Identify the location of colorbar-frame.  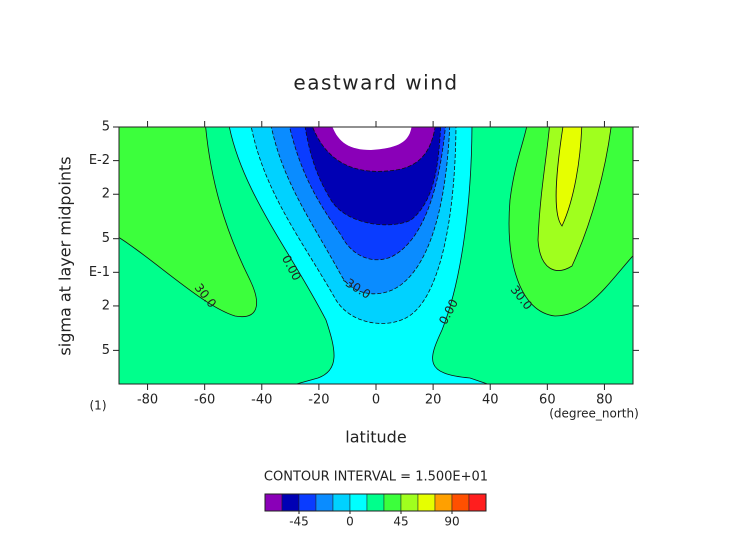
(375, 502).